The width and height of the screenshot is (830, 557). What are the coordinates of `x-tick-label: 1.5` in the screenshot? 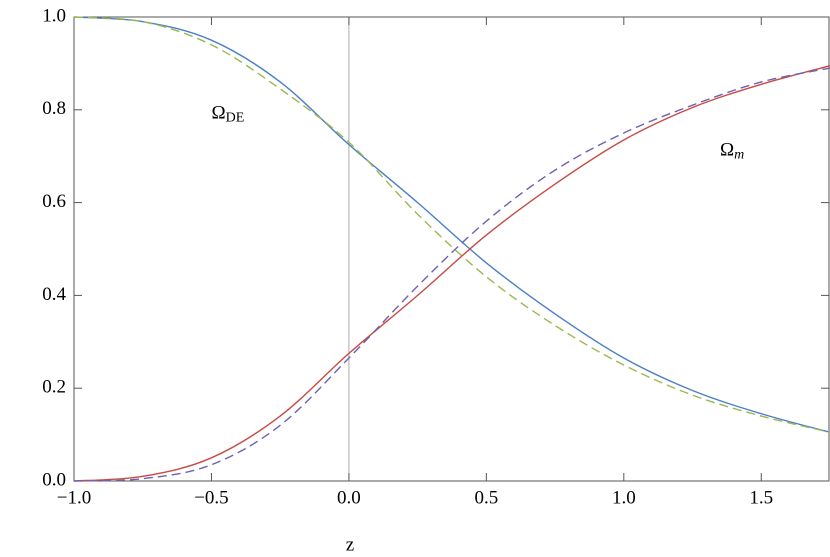 It's located at (761, 497).